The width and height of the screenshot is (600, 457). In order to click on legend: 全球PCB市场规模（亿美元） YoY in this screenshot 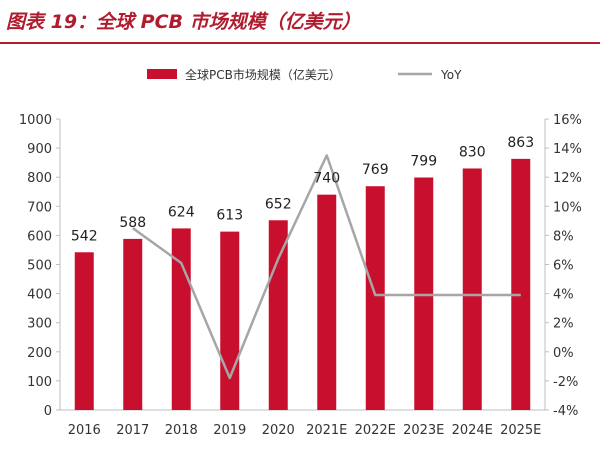, I will do `click(304, 74)`.